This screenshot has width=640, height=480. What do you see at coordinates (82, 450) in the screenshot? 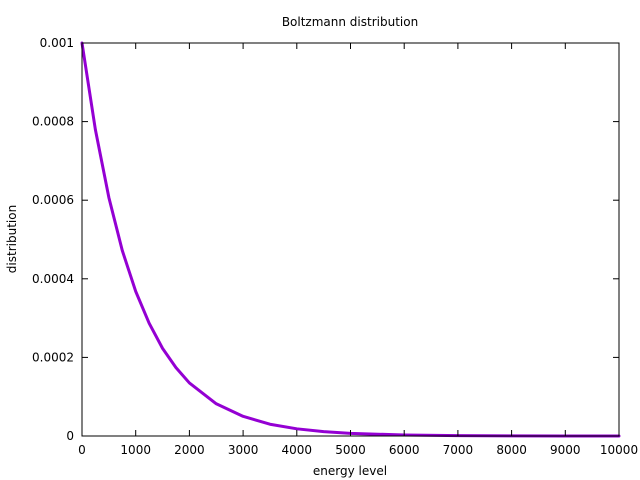
I see `x-tick-label: 0` at bounding box center [82, 450].